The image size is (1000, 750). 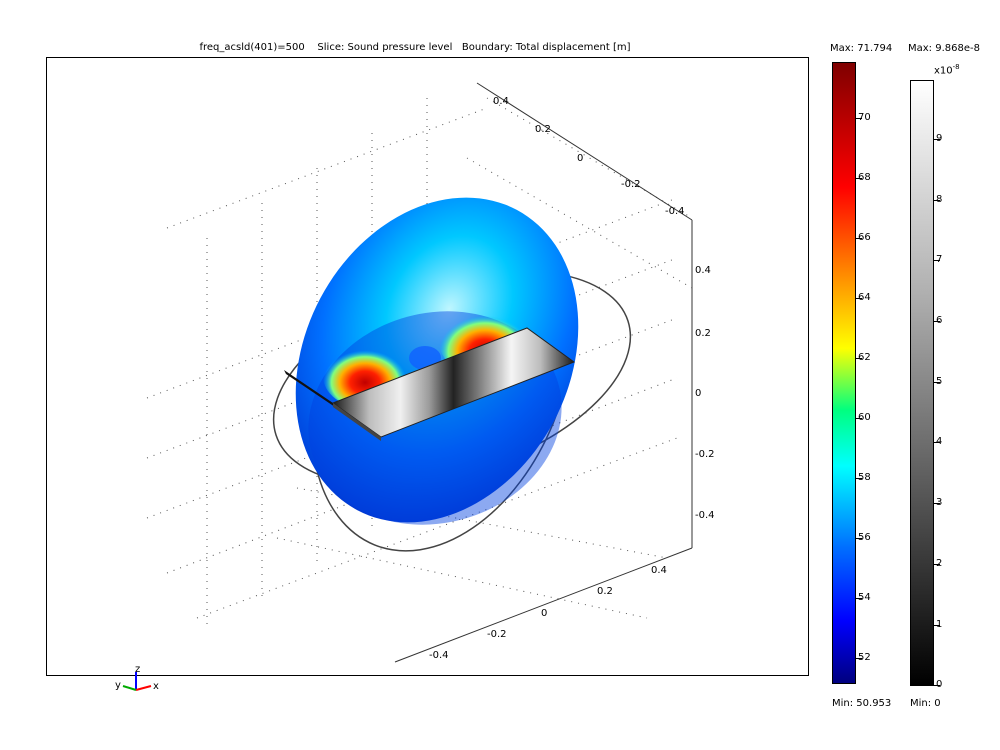 I want to click on axis-tick-top-5: -0.4, so click(x=675, y=211).